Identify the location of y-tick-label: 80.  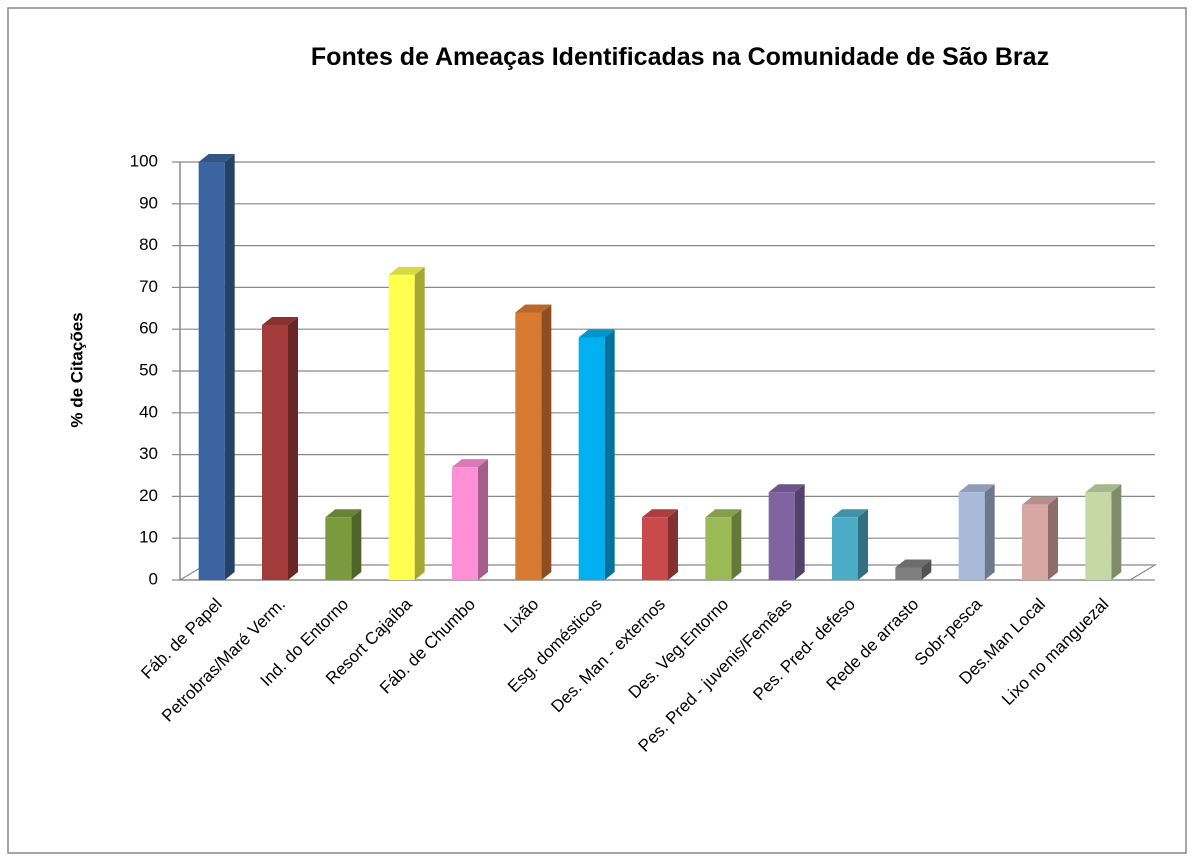
(148, 244).